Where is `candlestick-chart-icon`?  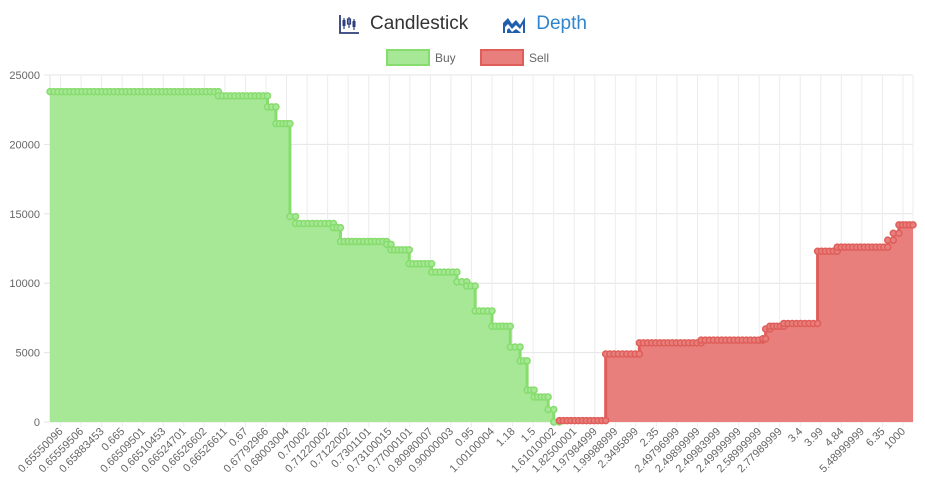
candlestick-chart-icon is located at coordinates (349, 24).